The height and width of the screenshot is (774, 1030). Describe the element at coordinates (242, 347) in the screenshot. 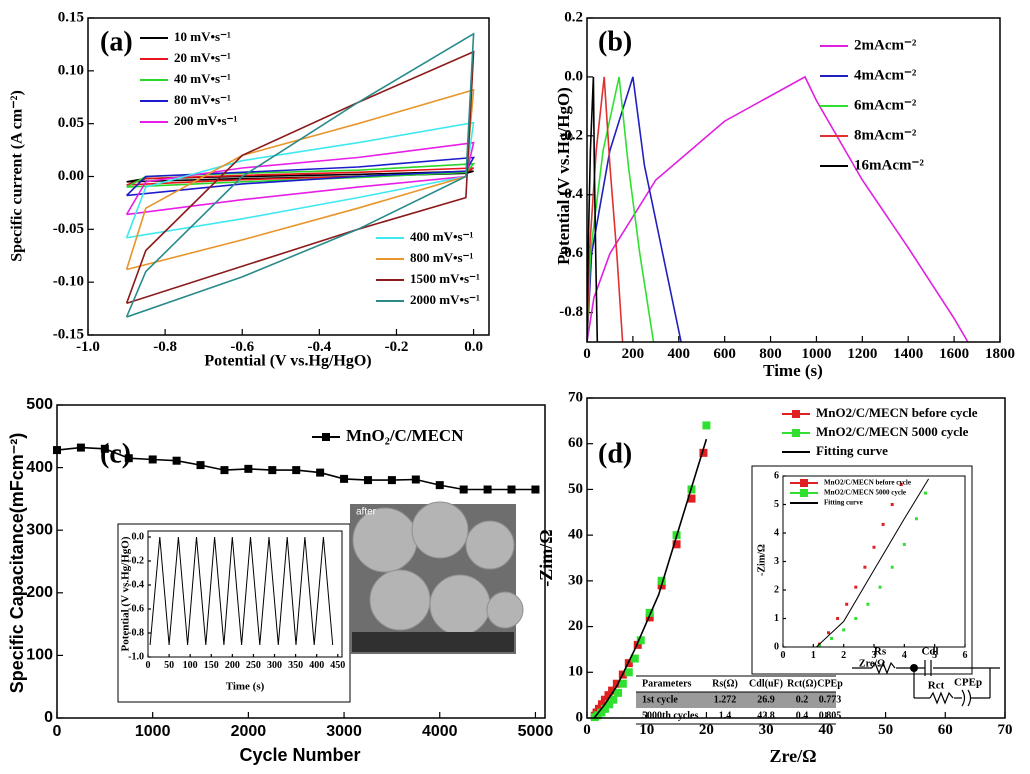

I see `x-tick-label: -0.6` at that location.